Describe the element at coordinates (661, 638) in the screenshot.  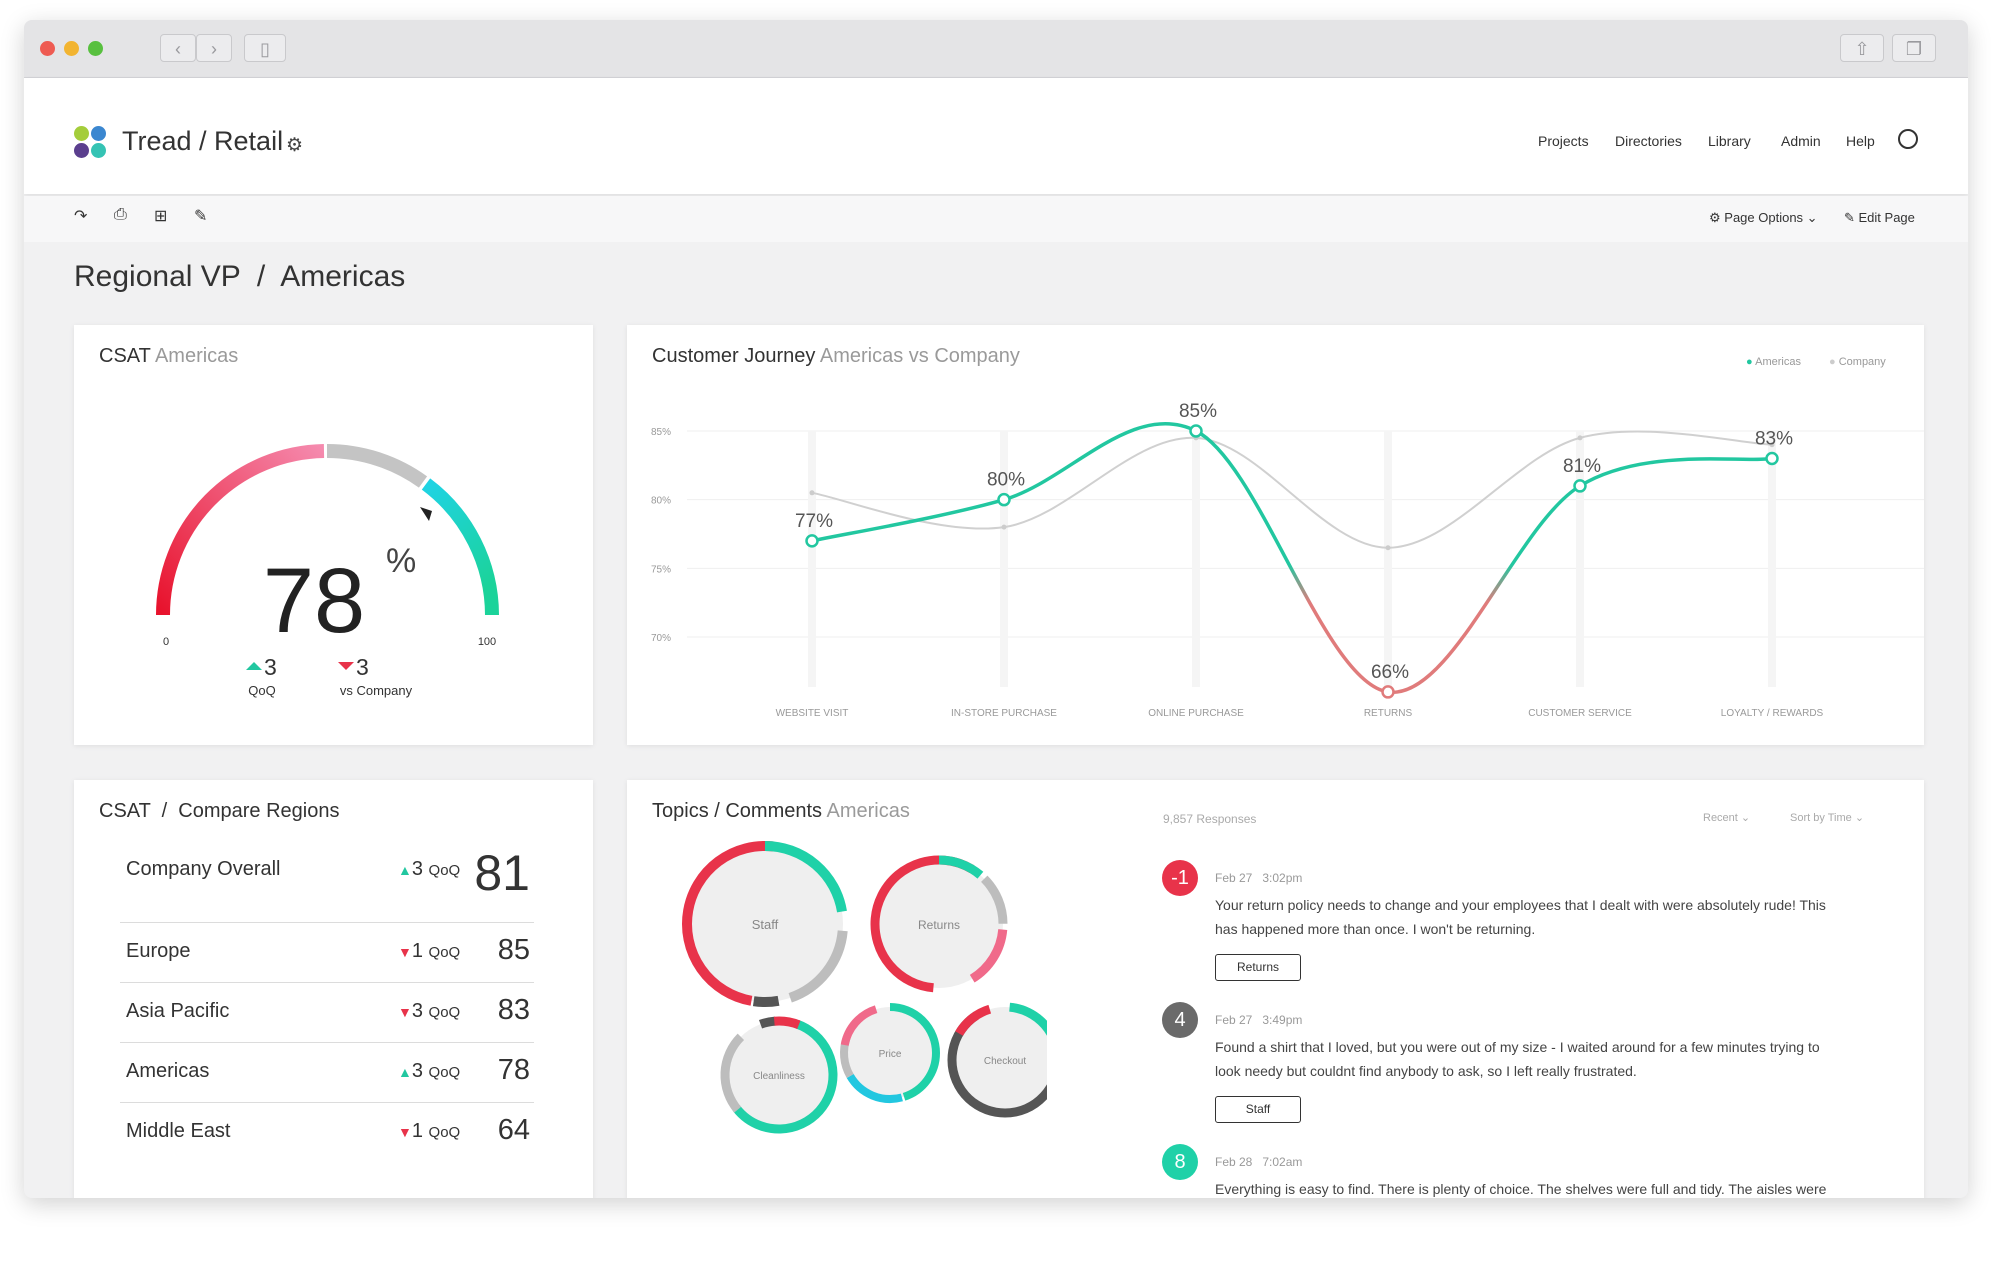
I see `y-tick-label: 70%` at that location.